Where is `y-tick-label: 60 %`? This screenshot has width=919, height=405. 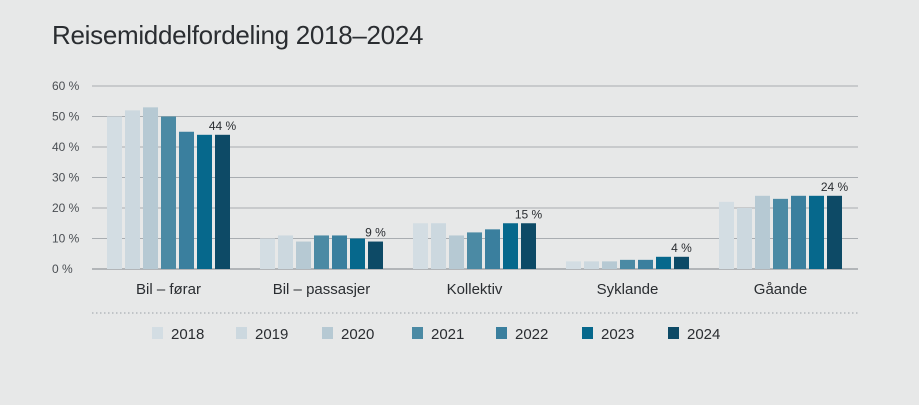
y-tick-label: 60 % is located at coordinates (66, 86).